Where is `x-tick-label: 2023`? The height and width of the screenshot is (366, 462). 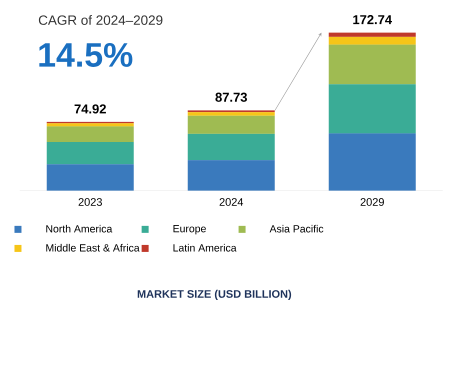 x-tick-label: 2023 is located at coordinates (90, 202).